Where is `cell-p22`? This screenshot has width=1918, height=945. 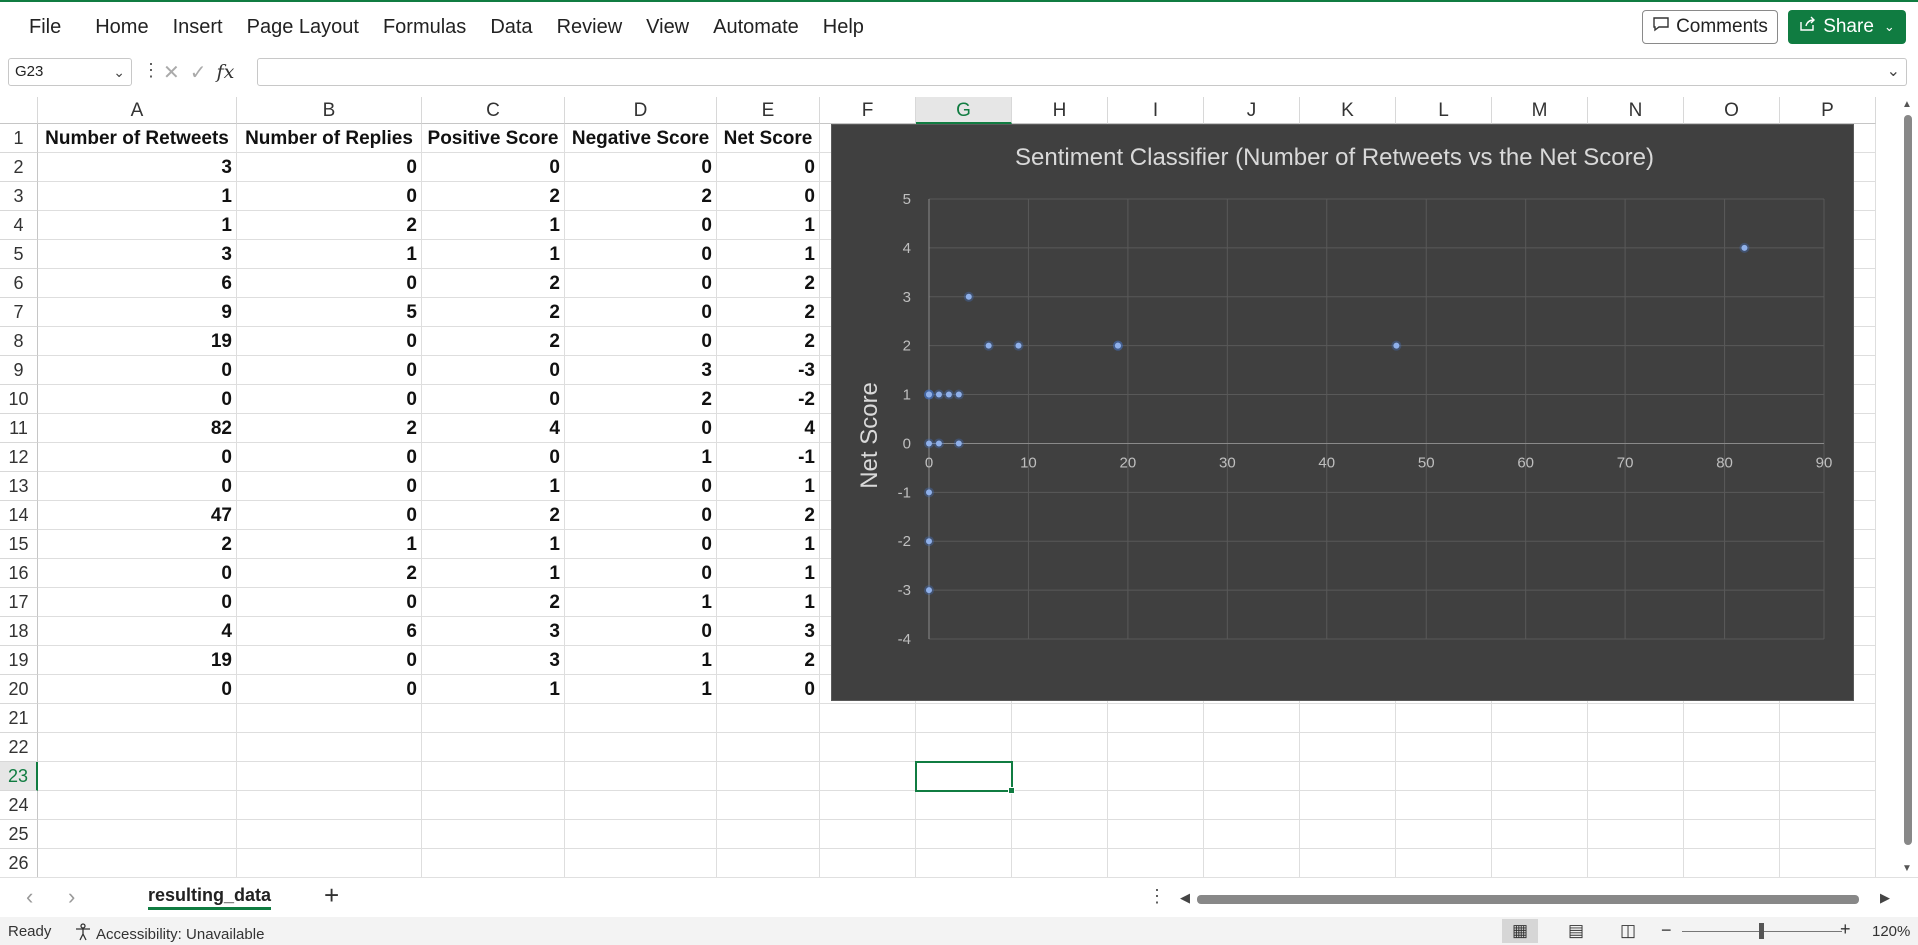 cell-p22 is located at coordinates (1828, 747).